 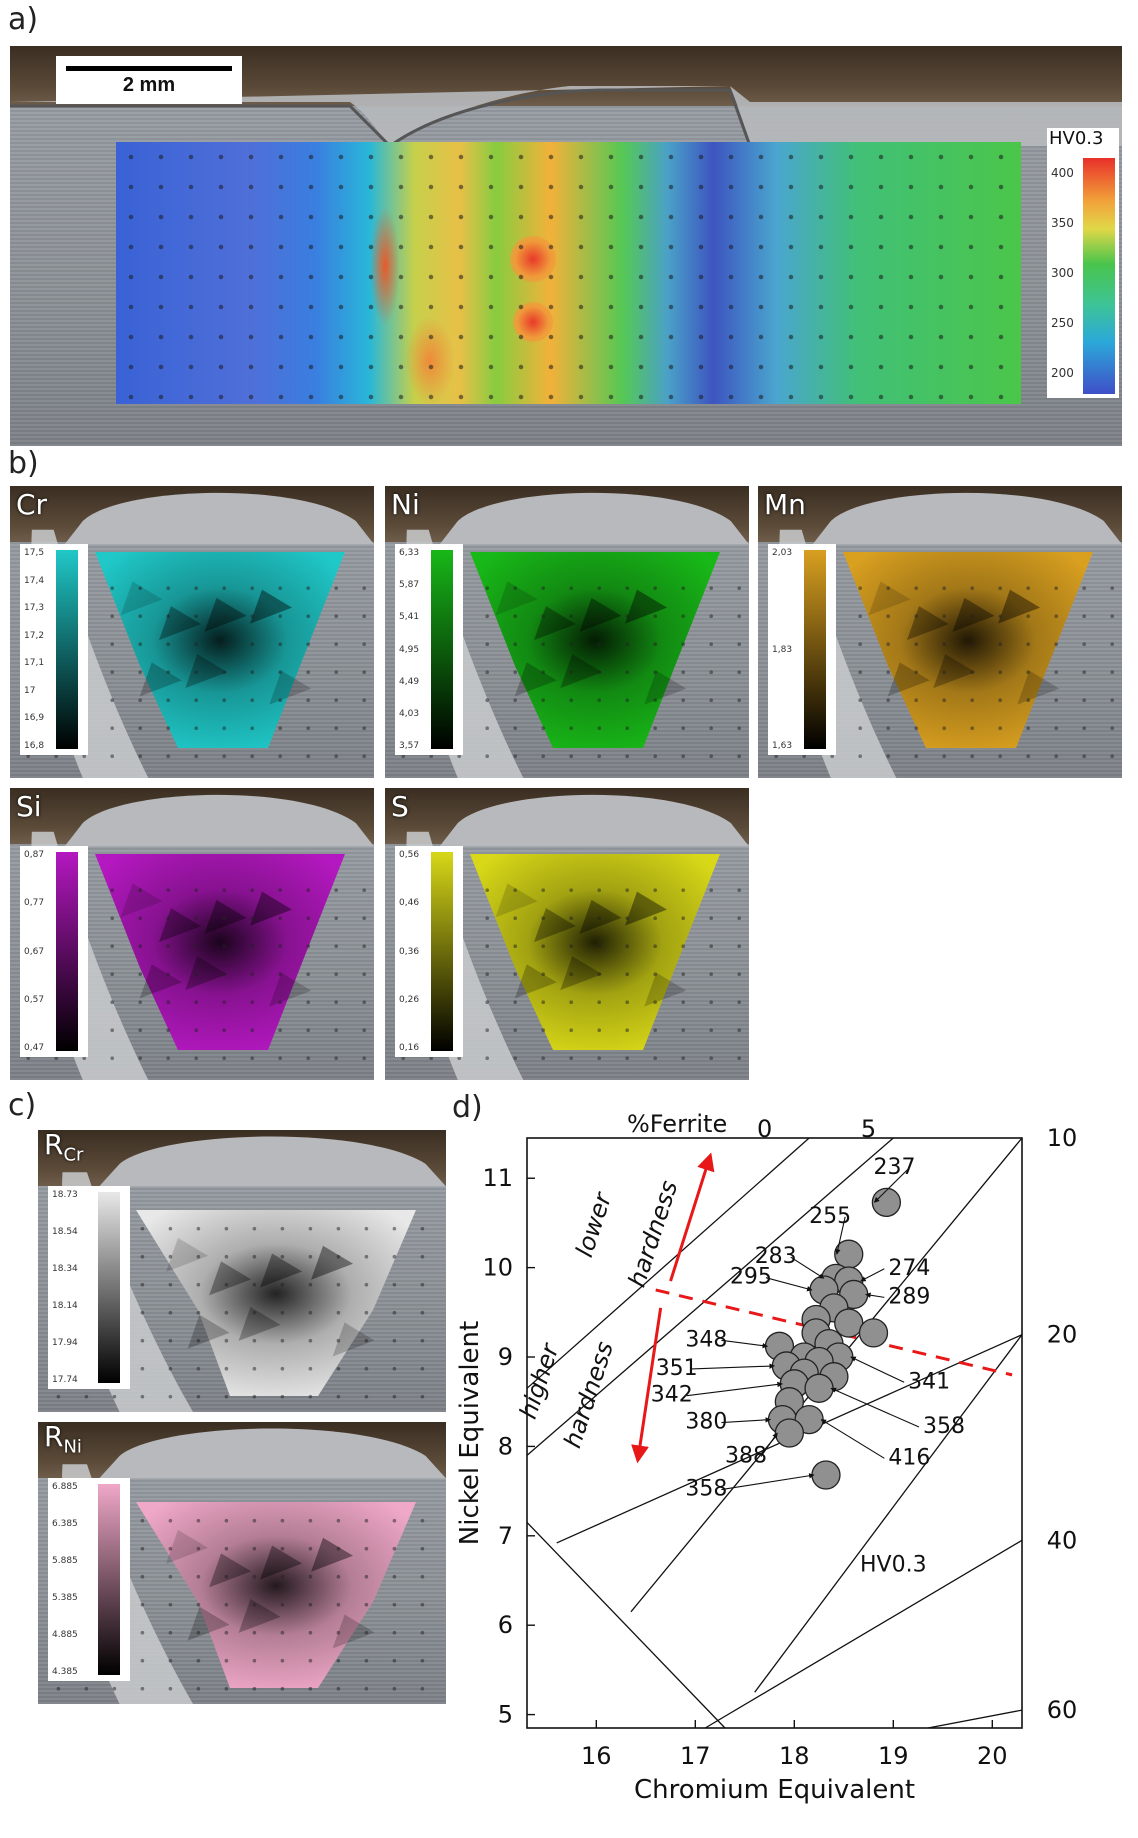 I want to click on element-map-cr: 17,5 17,4 17,3 17,2 17,1 17 16,9 16,8 Cr, so click(x=192, y=632).